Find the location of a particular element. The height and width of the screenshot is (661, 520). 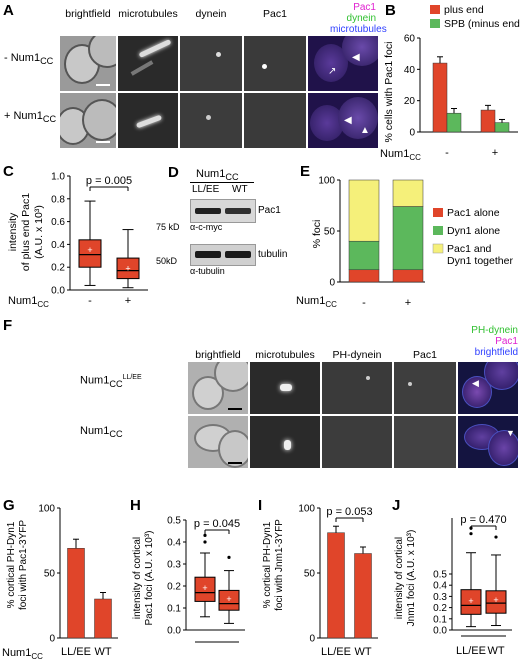

panel-h-y-tick-label: 0.1 is located at coordinates (174, 609).